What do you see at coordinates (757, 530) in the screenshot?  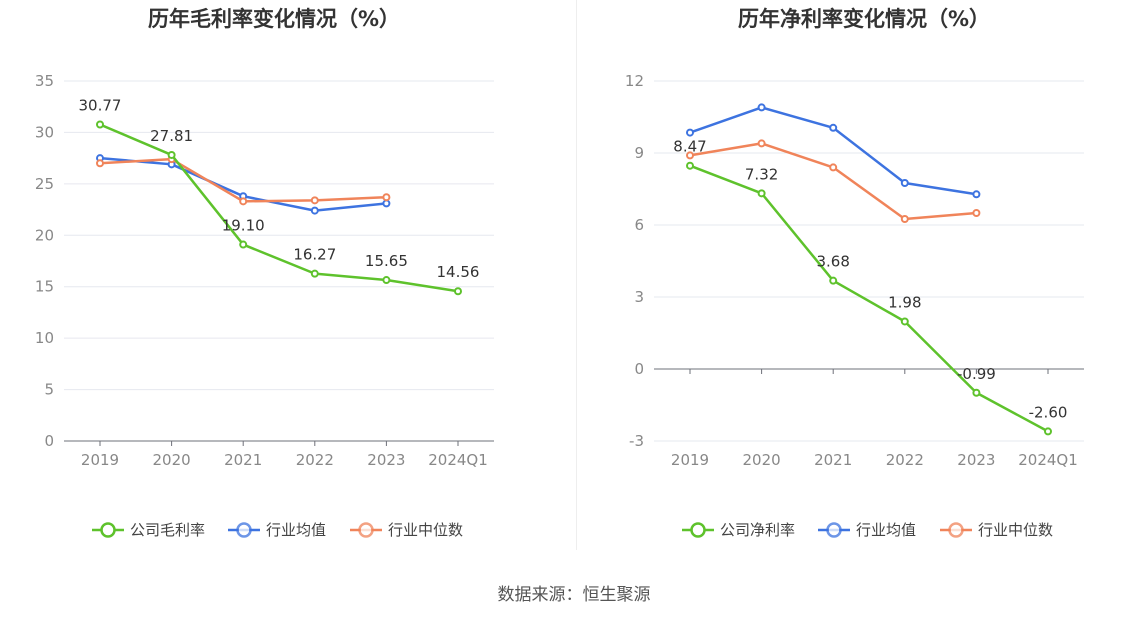 I see `legend-label: 公司净利率` at bounding box center [757, 530].